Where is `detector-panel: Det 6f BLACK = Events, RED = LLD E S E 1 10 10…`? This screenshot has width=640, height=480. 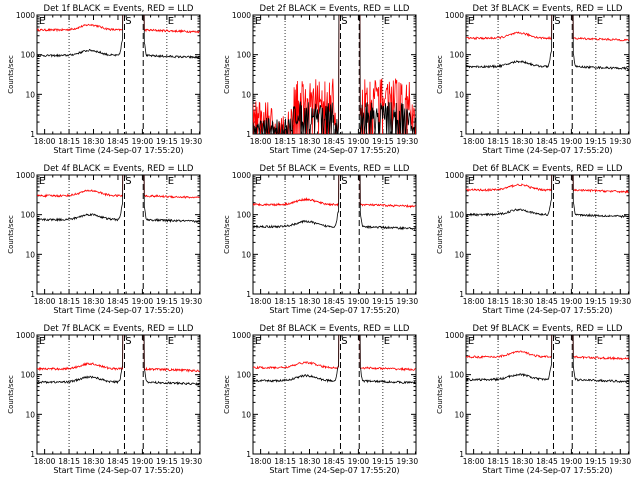
detector-panel: Det 6f BLACK = Events, RED = LLD E S E 1 10 10… is located at coordinates (533, 239).